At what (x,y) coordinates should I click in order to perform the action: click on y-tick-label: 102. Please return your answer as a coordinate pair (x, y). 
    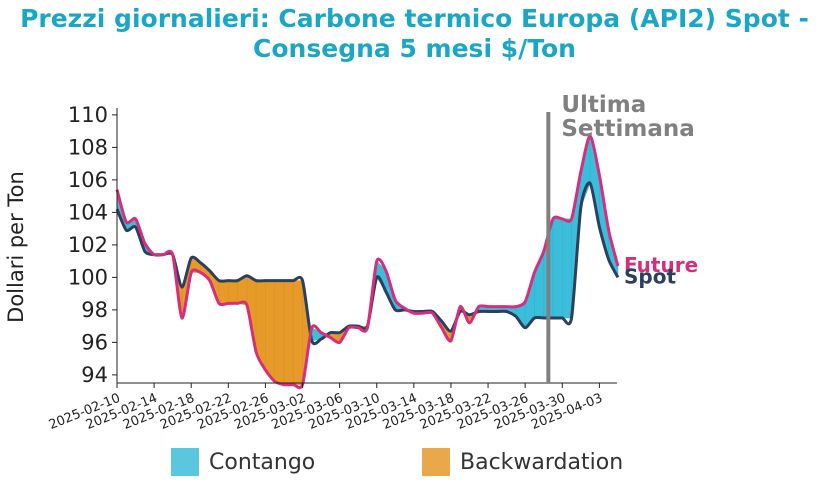
    Looking at the image, I should click on (88, 245).